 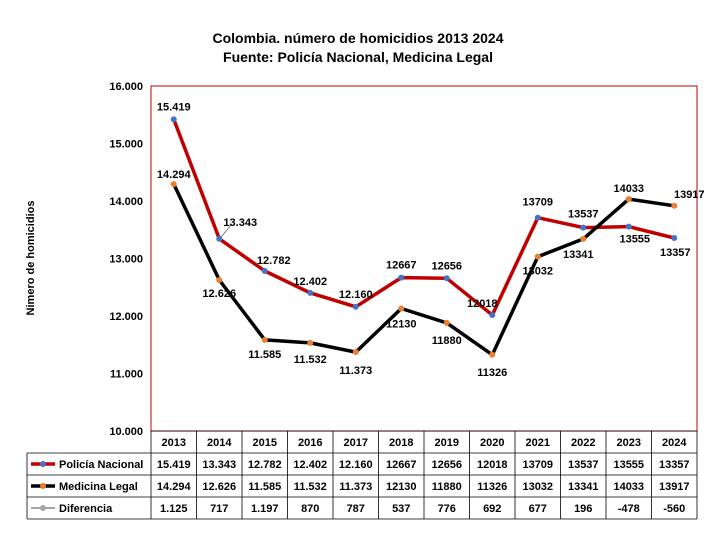 I want to click on table-cell: 11326, so click(x=492, y=487).